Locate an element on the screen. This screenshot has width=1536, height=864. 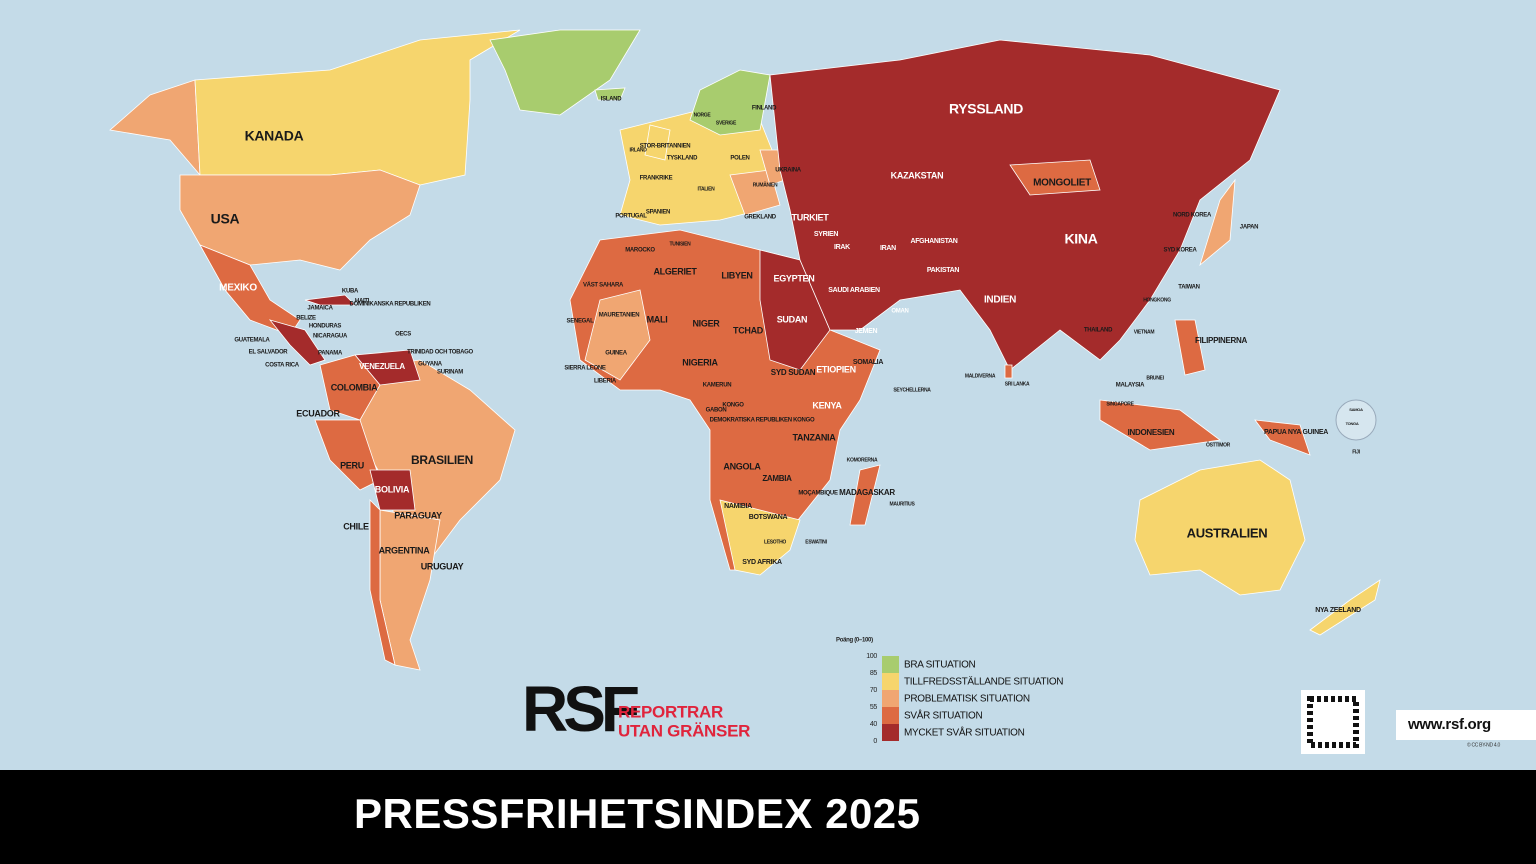
country-label: SUDAN is located at coordinates (792, 319).